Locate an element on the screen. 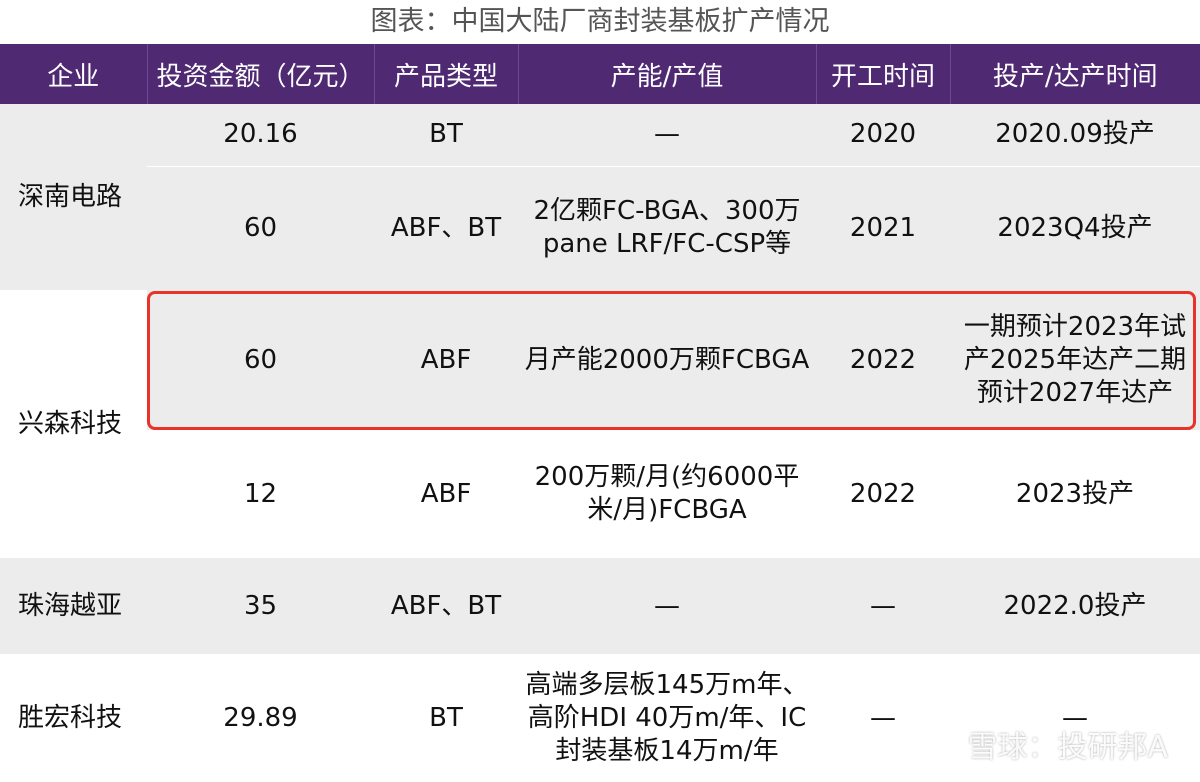 The image size is (1200, 782). start-cell: 2020 is located at coordinates (883, 135).